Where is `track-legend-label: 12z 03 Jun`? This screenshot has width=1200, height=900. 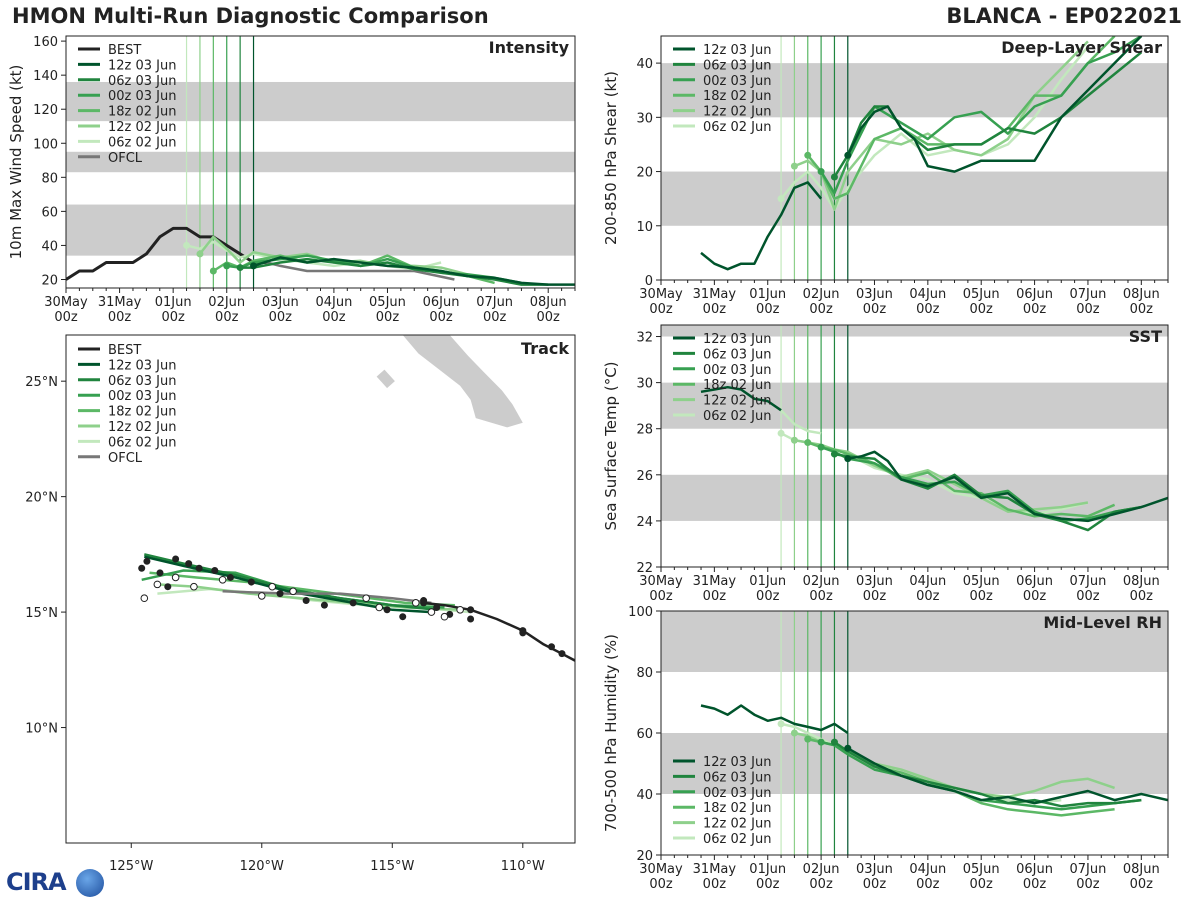
track-legend-label: 12z 03 Jun is located at coordinates (142, 365).